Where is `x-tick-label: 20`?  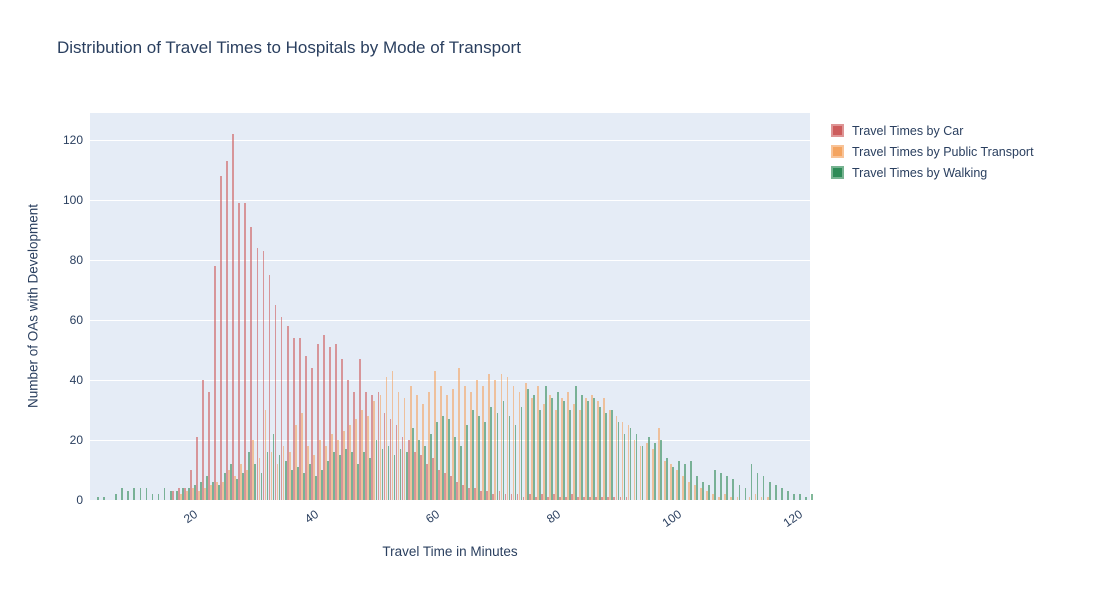 x-tick-label: 20 is located at coordinates (190, 517).